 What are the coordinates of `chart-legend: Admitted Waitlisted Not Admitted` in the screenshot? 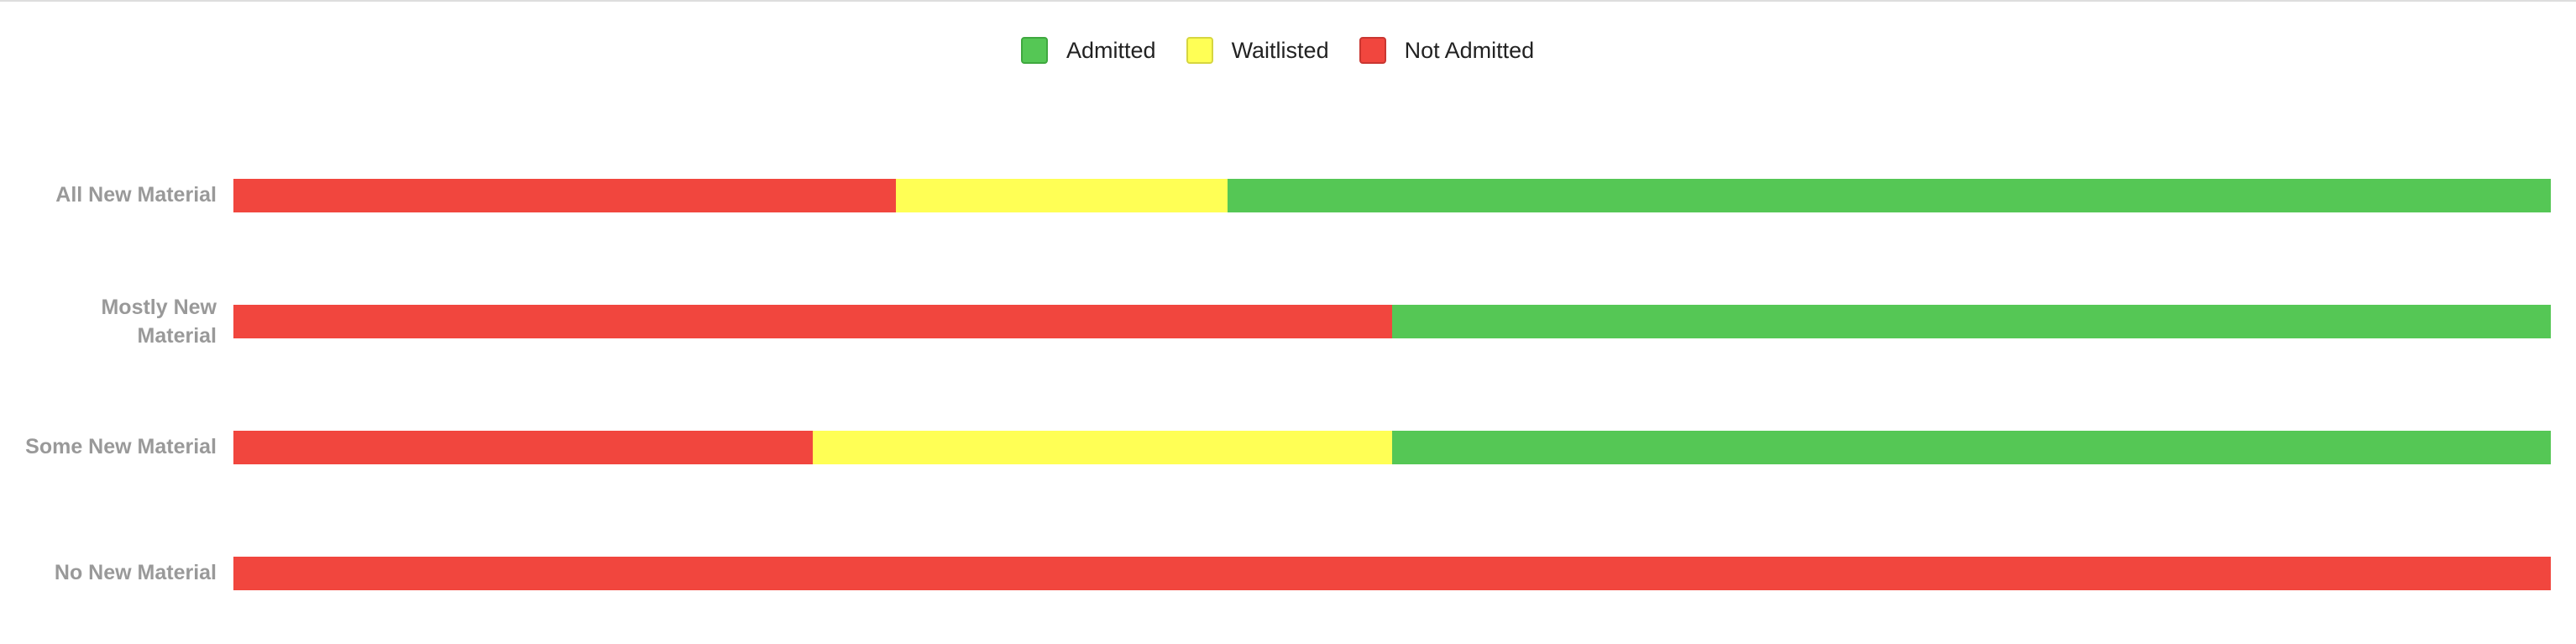 It's located at (1292, 50).